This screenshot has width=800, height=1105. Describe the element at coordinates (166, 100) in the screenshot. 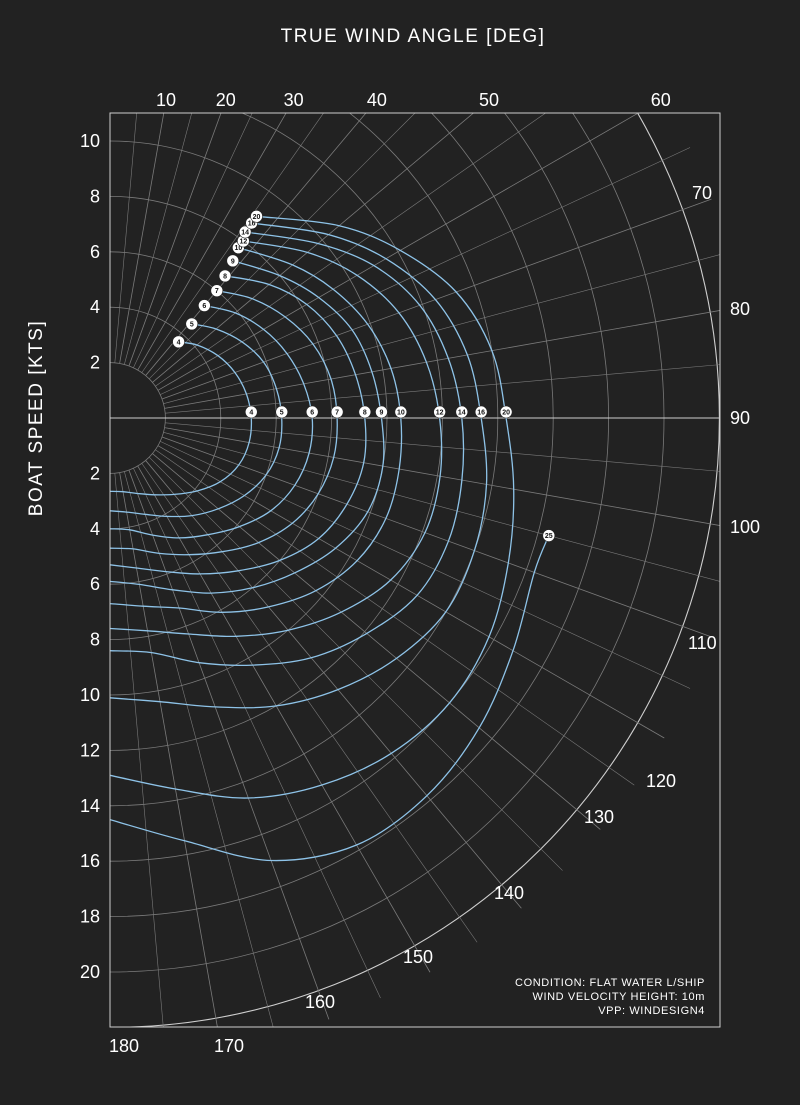

I see `angle-tick-label: 10` at that location.